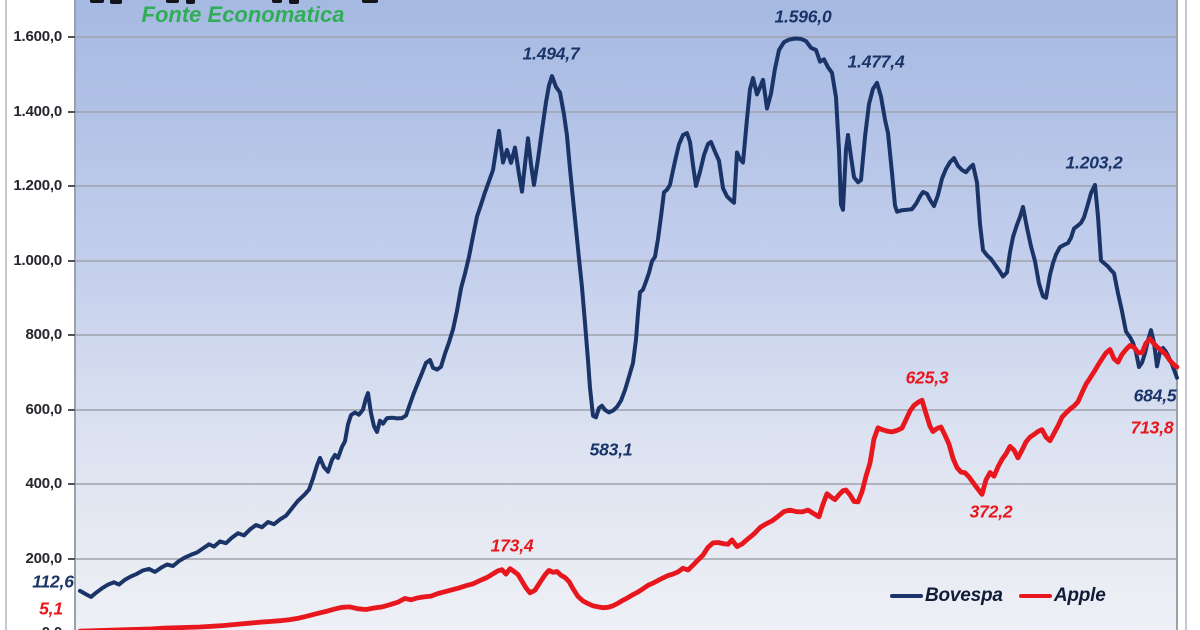 Image resolution: width=1200 pixels, height=630 pixels. I want to click on y-axis-label: 0,0, so click(31, 626).